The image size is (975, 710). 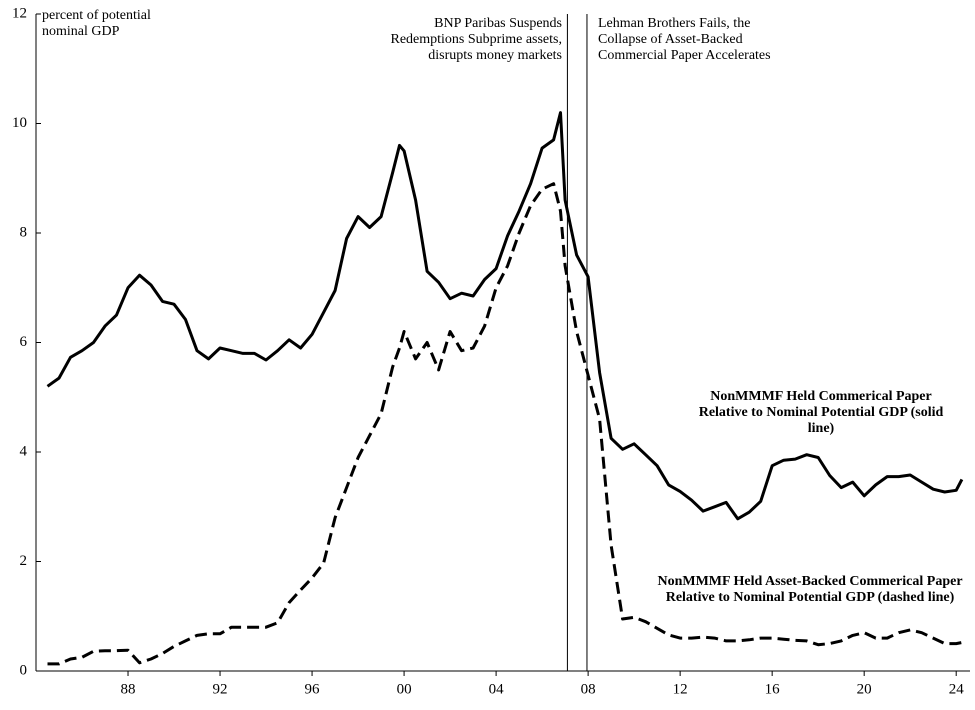 What do you see at coordinates (313, 689) in the screenshot?
I see `x-tick-label: 96` at bounding box center [313, 689].